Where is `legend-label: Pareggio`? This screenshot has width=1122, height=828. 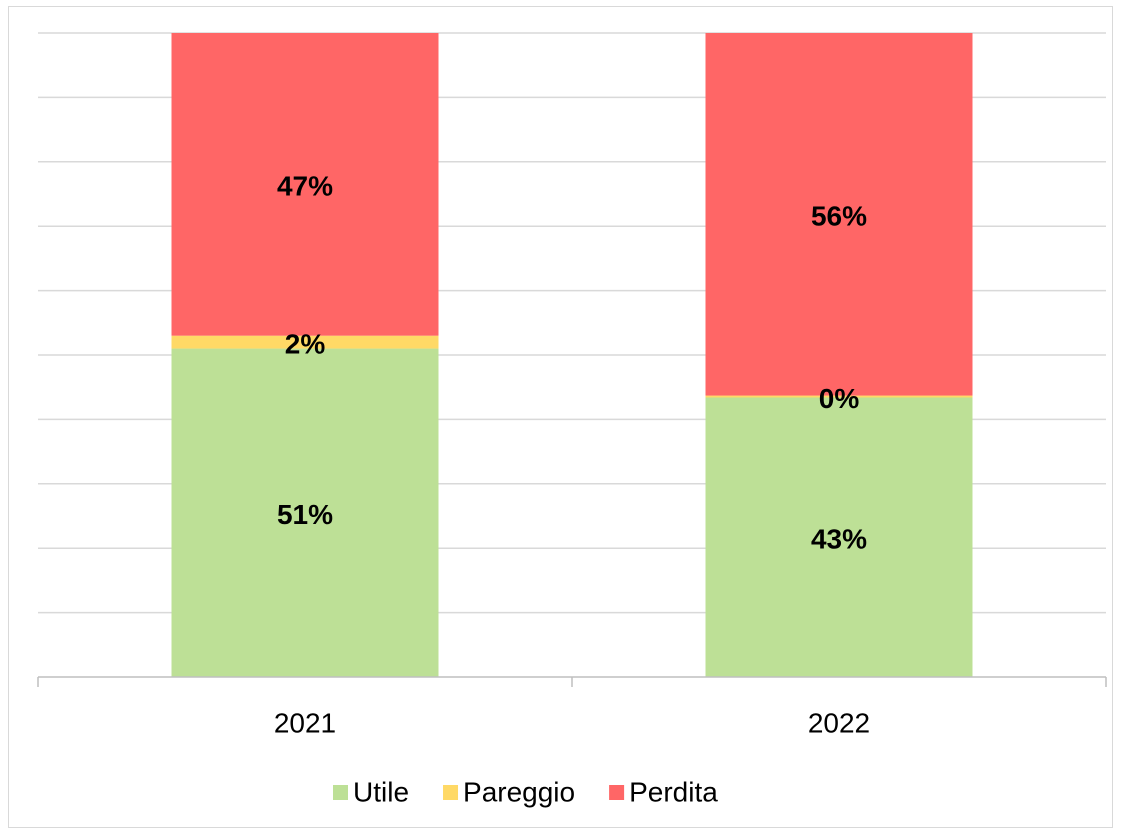 legend-label: Pareggio is located at coordinates (519, 791).